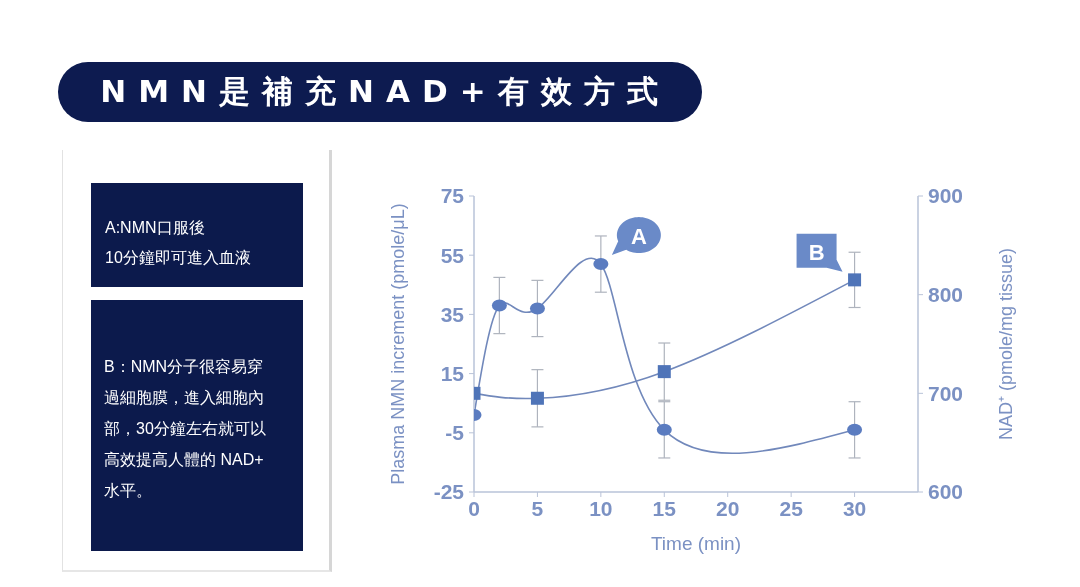  I want to click on x-tick-label: 5, so click(537, 508).